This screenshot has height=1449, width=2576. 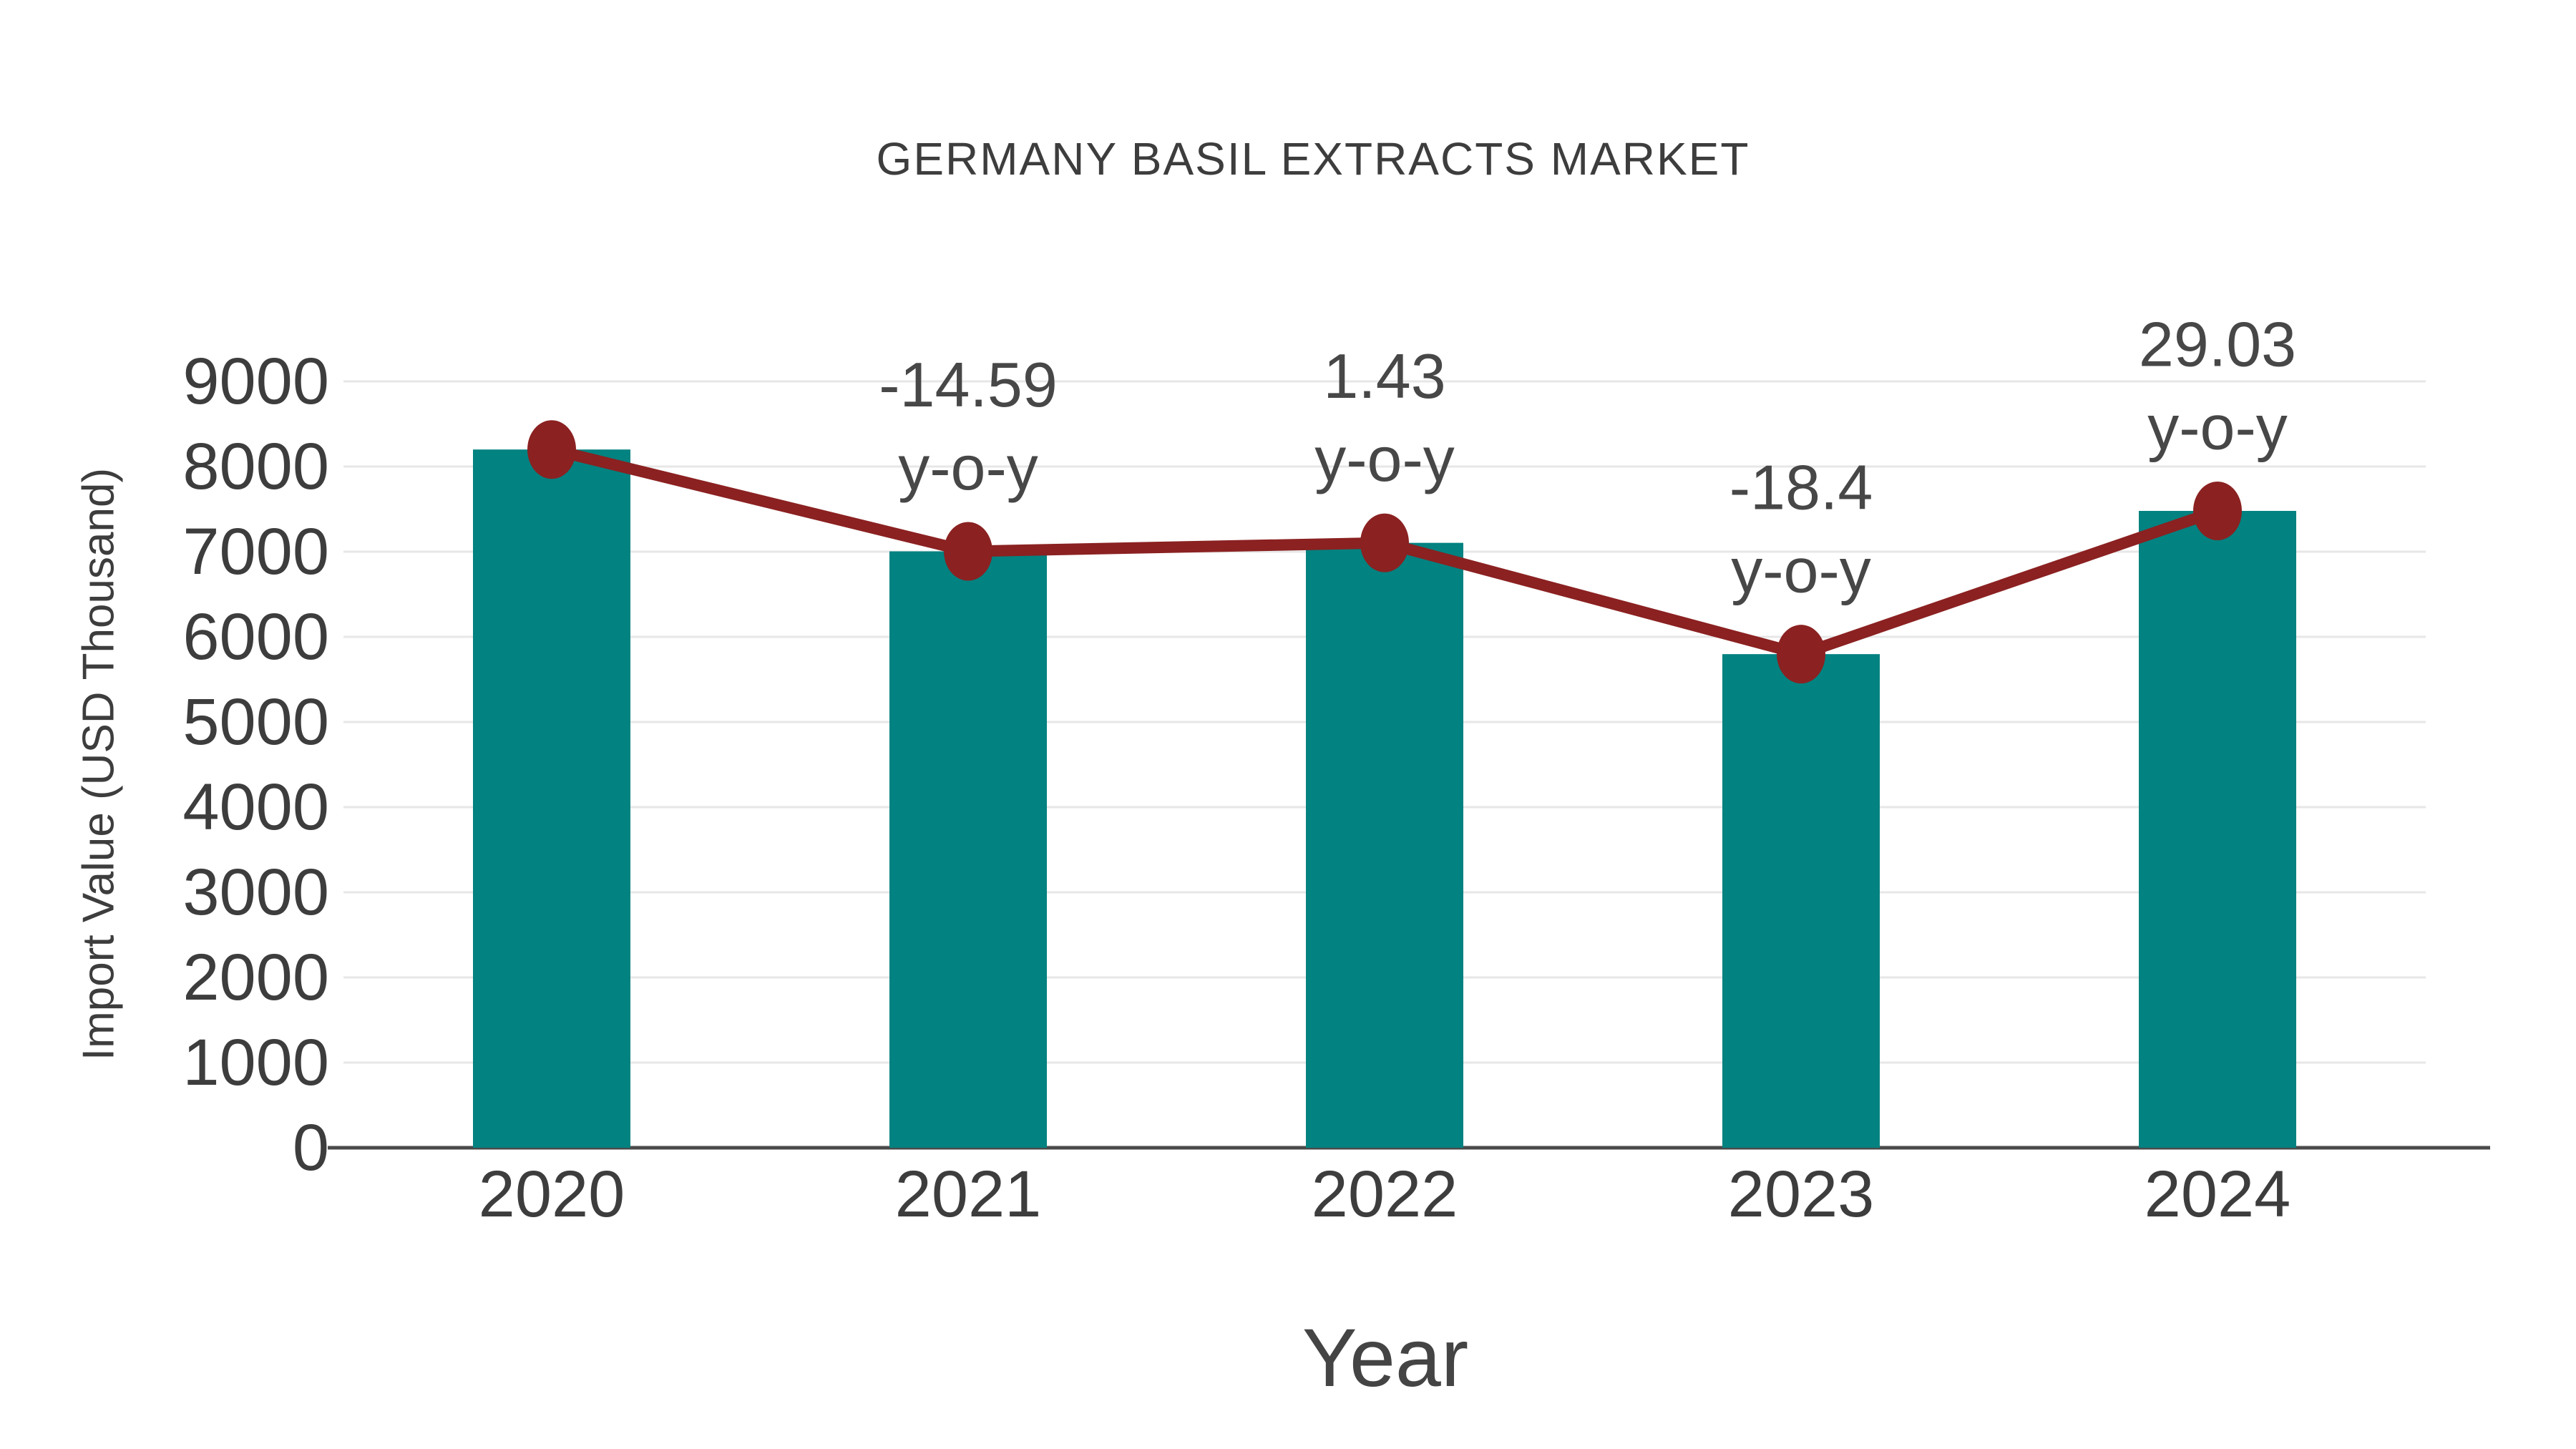 I want to click on bar-2022, so click(x=1384, y=845).